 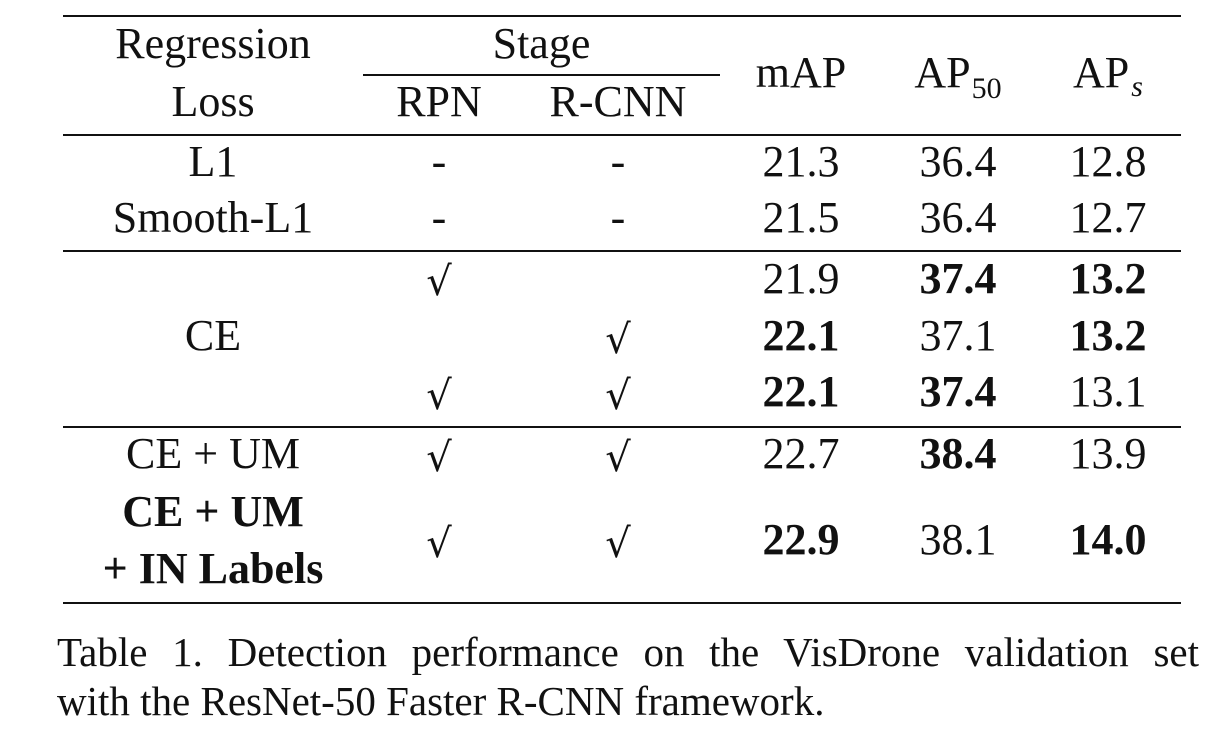 What do you see at coordinates (213, 511) in the screenshot?
I see `table-row-7-loss-line1: CE + UM` at bounding box center [213, 511].